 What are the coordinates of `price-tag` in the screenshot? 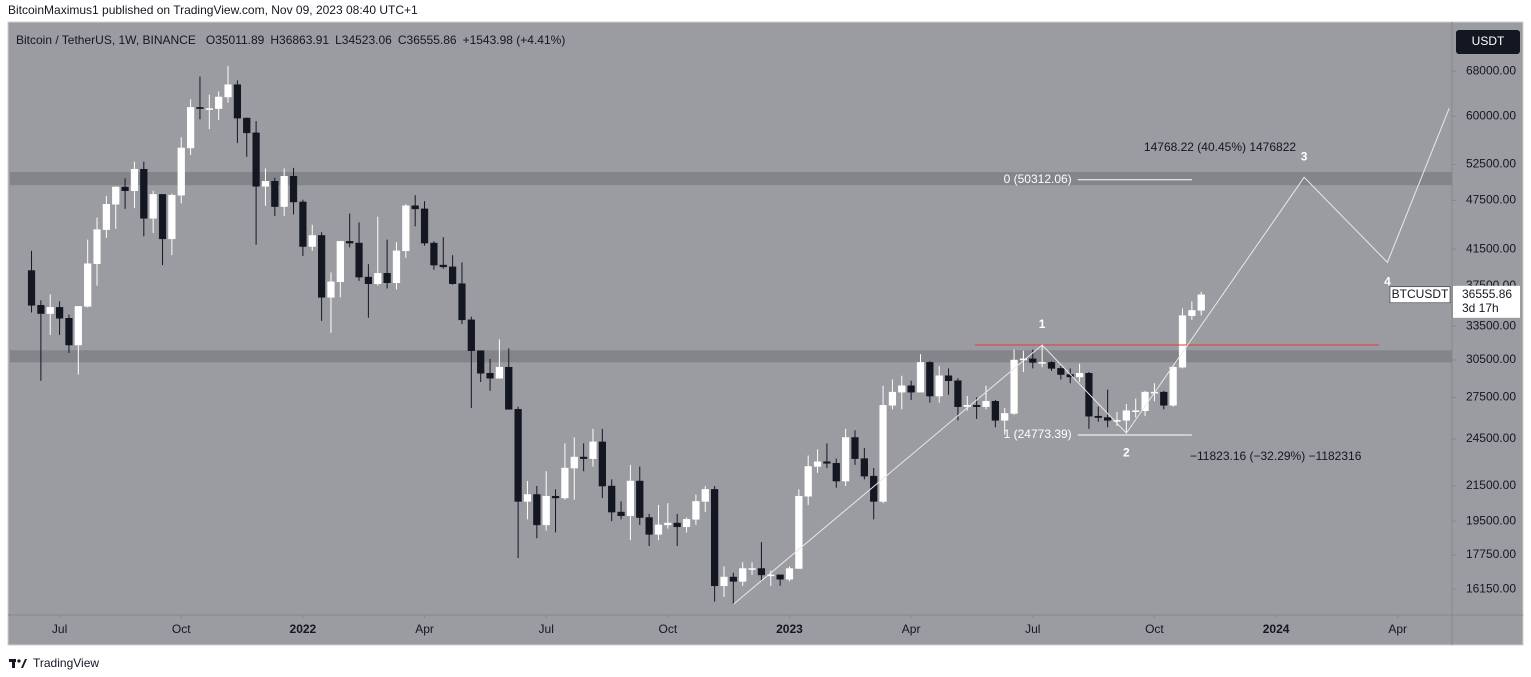 It's located at (1486, 301).